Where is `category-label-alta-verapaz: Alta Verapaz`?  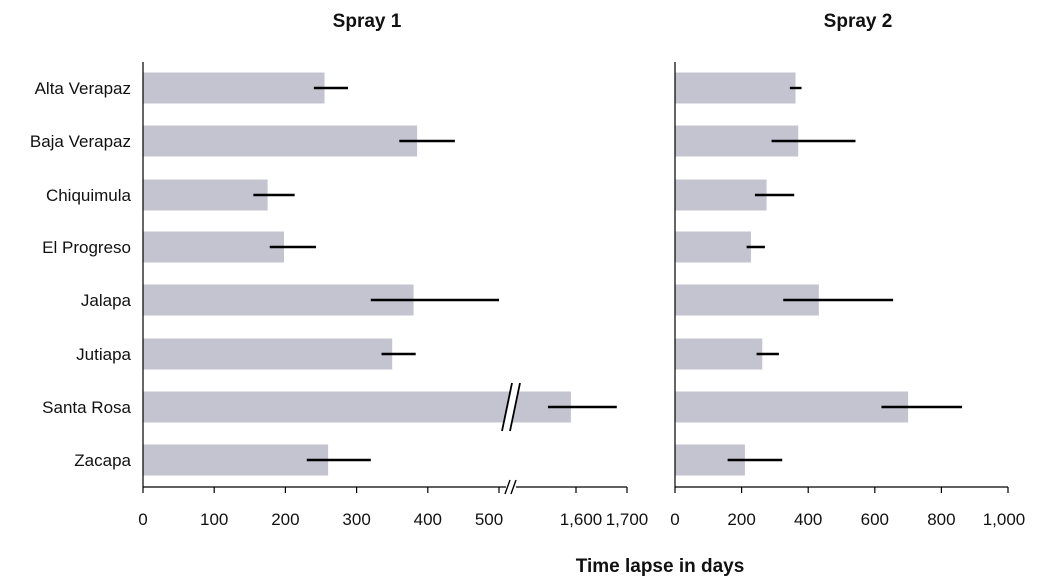
category-label-alta-verapaz: Alta Verapaz is located at coordinates (83, 88).